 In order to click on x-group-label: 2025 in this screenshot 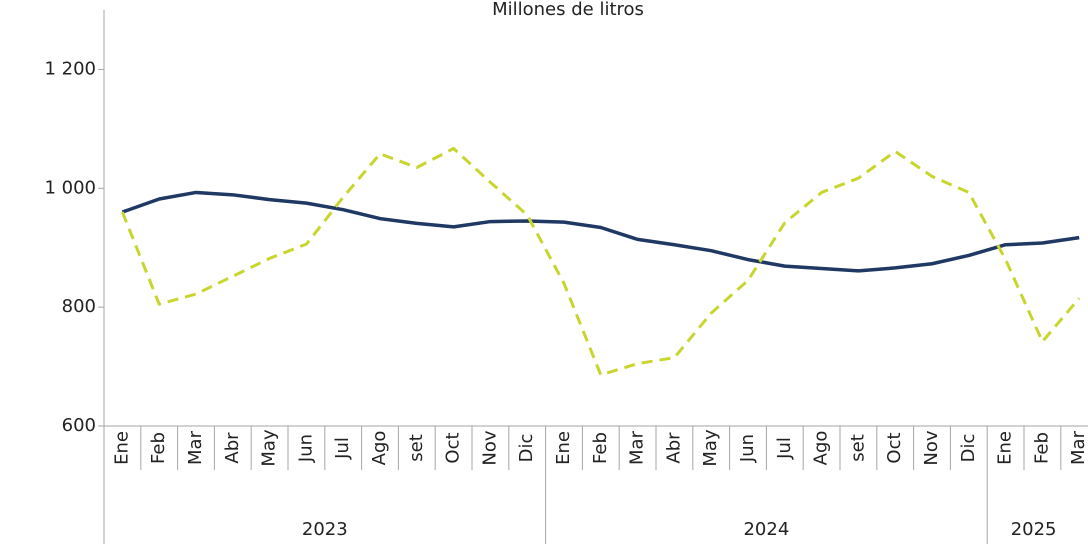, I will do `click(1034, 529)`.